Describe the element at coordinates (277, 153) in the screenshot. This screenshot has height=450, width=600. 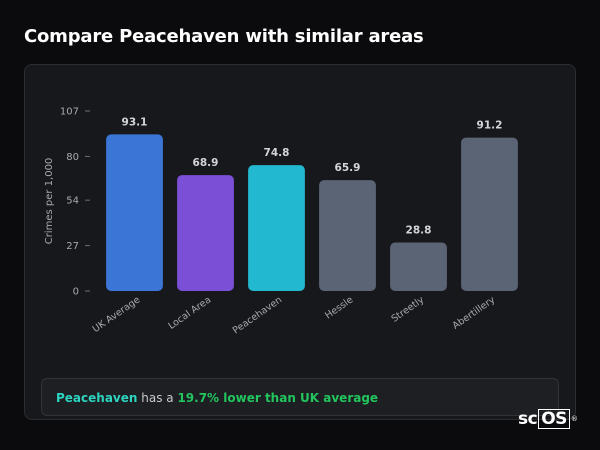
I see `value-label-2: 74.8` at that location.